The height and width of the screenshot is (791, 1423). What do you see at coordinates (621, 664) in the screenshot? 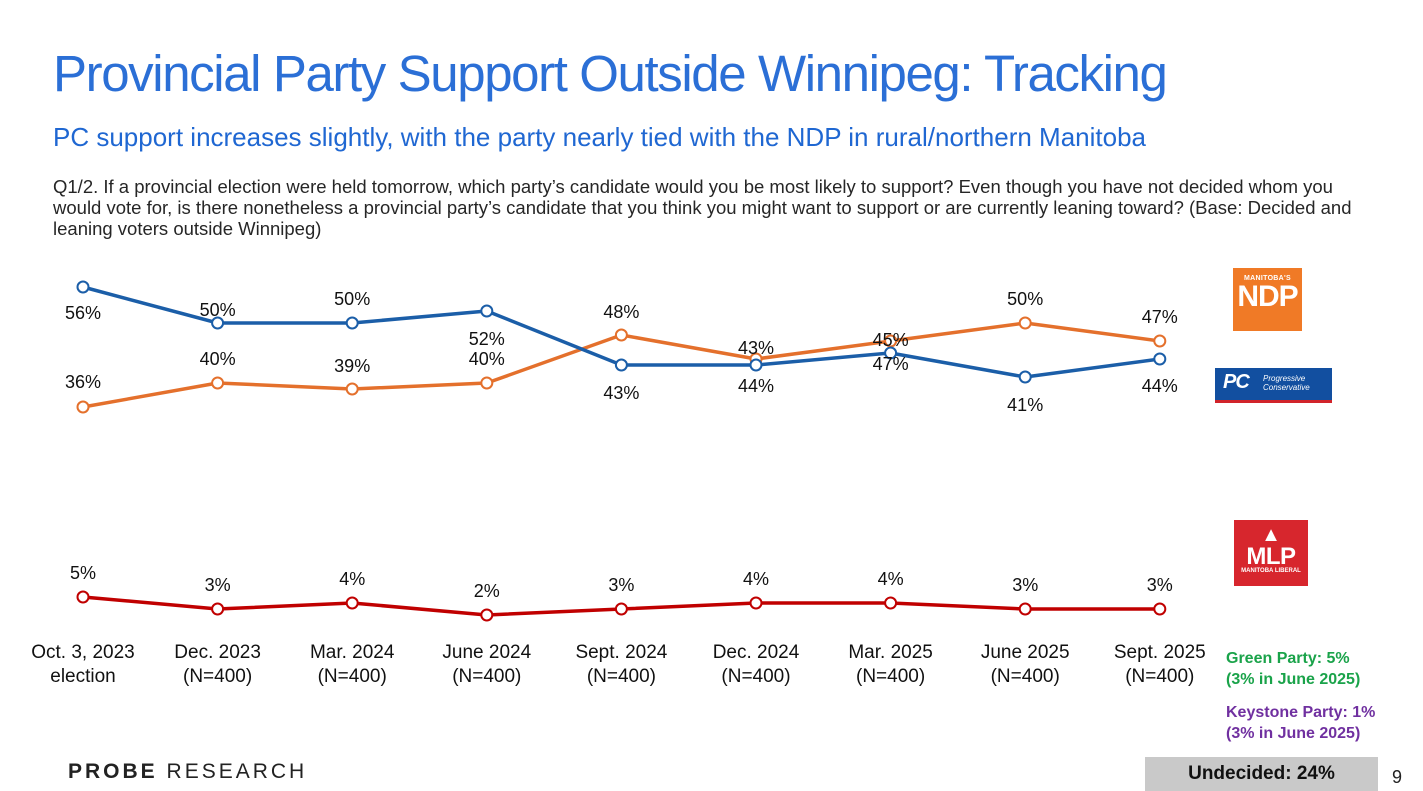
I see `x-tick-label: Sept. 2024 (N=400)` at bounding box center [621, 664].